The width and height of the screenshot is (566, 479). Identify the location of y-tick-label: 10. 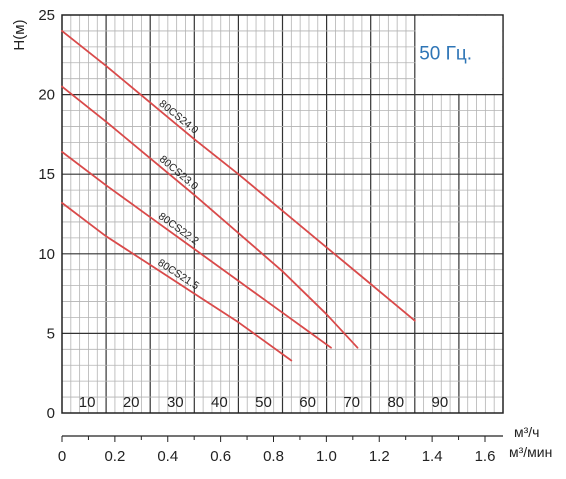
(46, 254).